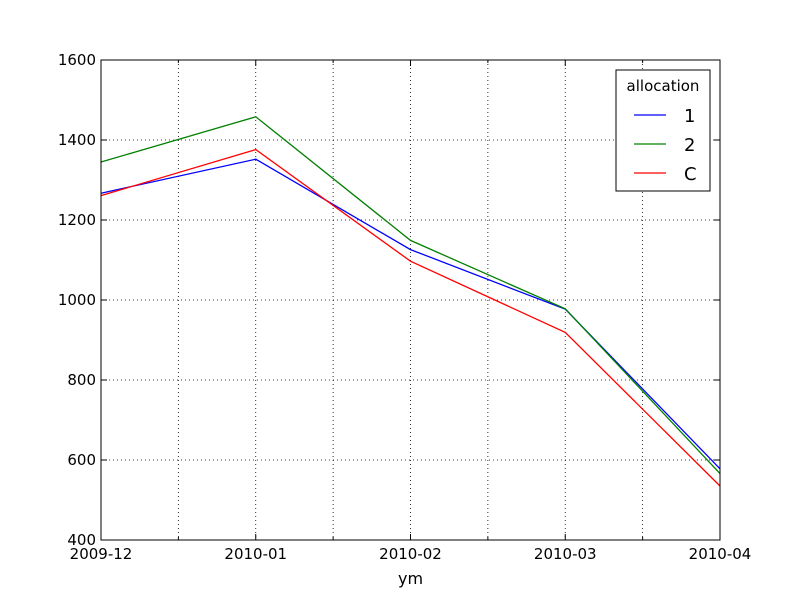 The height and width of the screenshot is (600, 800). What do you see at coordinates (565, 554) in the screenshot?
I see `x-tick-label: 2010-03` at bounding box center [565, 554].